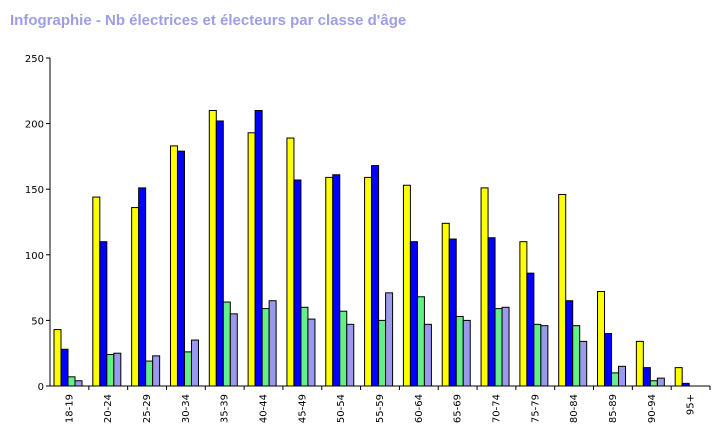 Image resolution: width=728 pixels, height=429 pixels. What do you see at coordinates (613, 408) in the screenshot?
I see `x-tick-label: 85-89` at bounding box center [613, 408].